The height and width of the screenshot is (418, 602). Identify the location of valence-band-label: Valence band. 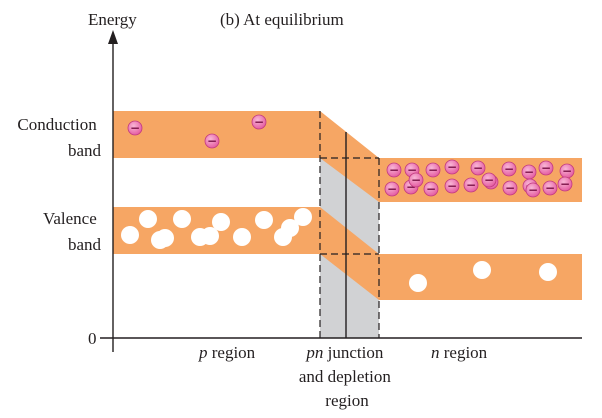
(72, 231).